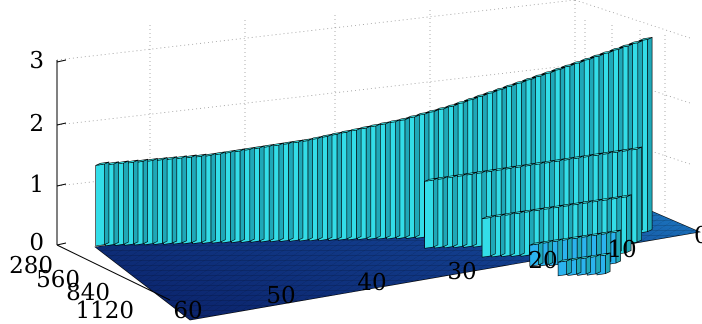 This screenshot has height=324, width=702. What do you see at coordinates (104, 311) in the screenshot?
I see `y-tick-label: 1120` at bounding box center [104, 311].